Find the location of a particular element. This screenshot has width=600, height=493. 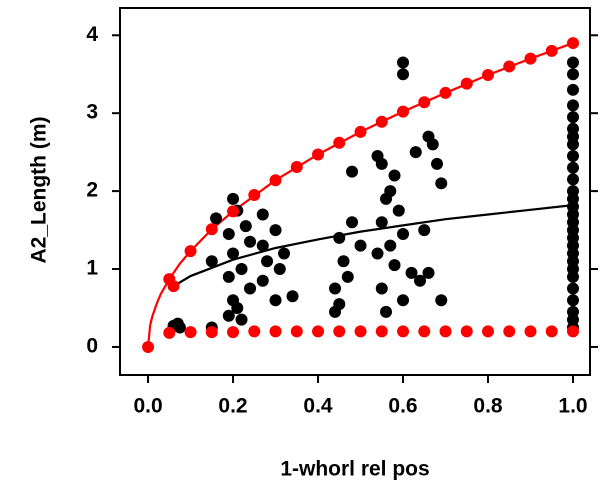

curve is located at coordinates (373, 246).